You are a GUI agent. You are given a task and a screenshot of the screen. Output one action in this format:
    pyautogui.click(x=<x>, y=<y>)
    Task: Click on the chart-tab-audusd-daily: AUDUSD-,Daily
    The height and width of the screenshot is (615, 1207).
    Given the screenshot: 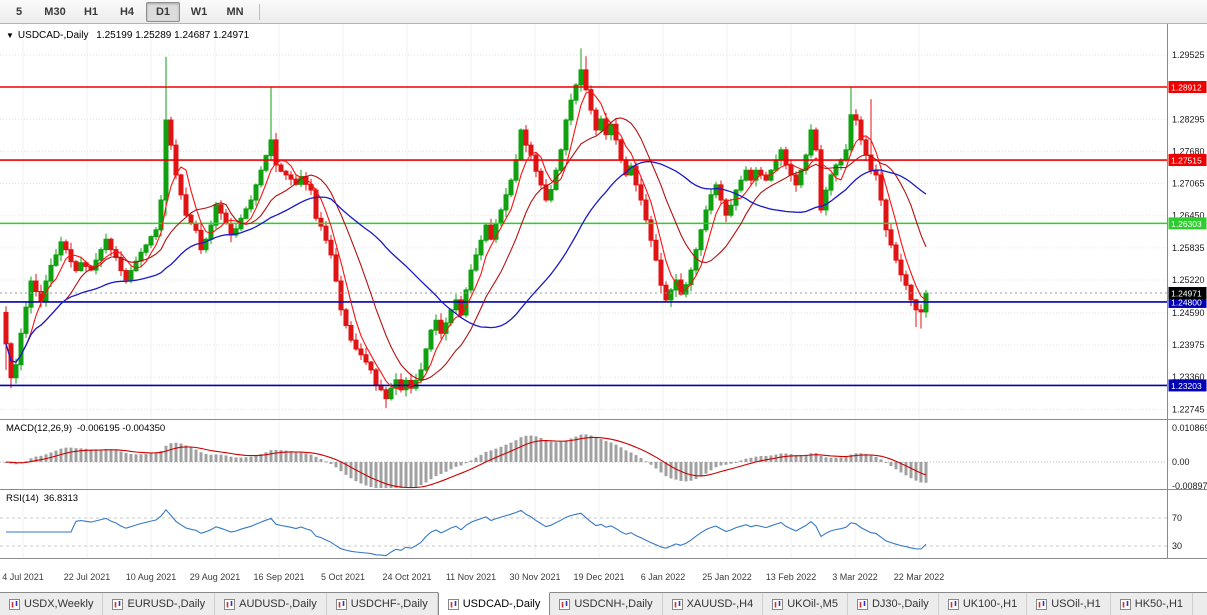 What is the action you would take?
    pyautogui.click(x=271, y=604)
    